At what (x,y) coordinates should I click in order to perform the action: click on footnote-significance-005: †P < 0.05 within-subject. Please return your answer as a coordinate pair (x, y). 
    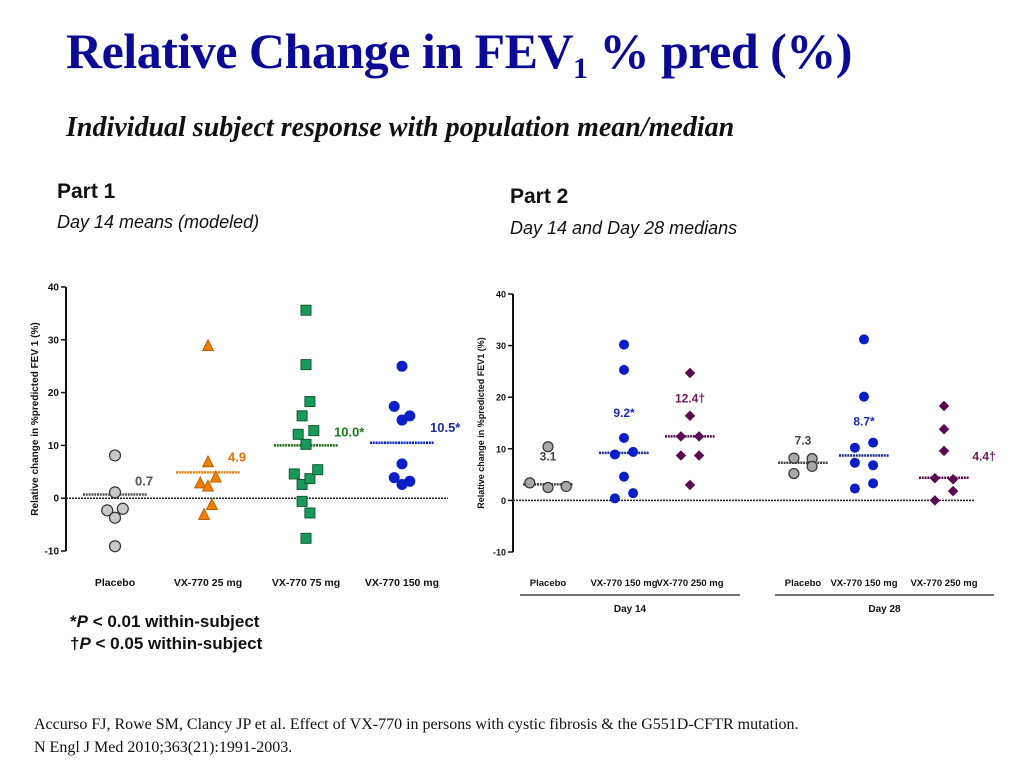
    Looking at the image, I should click on (166, 644).